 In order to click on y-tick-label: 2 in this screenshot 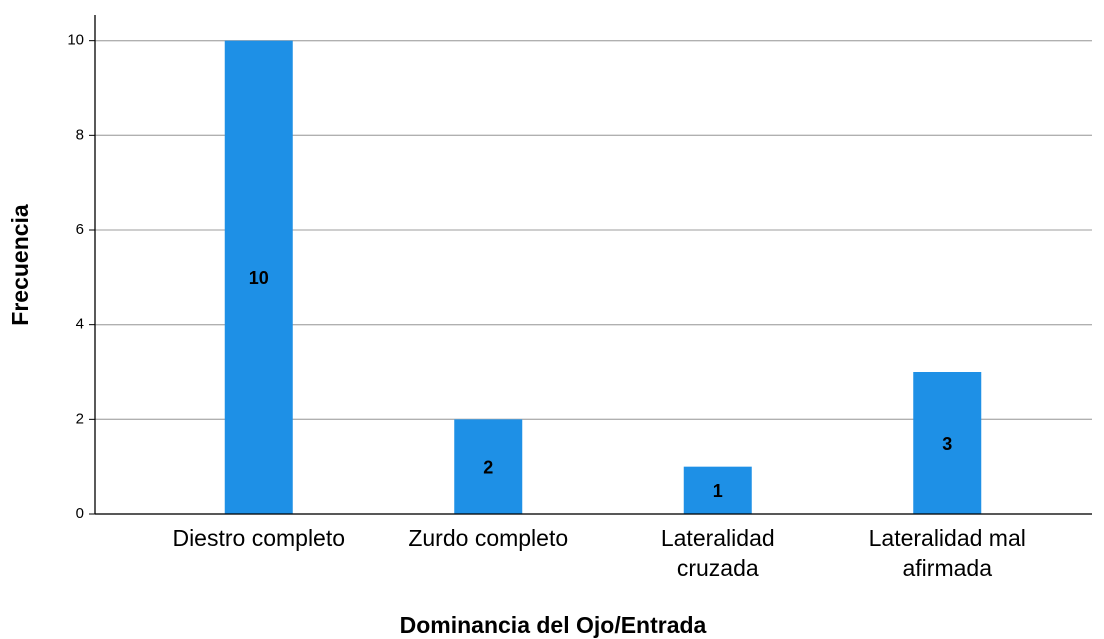, I will do `click(80, 418)`.